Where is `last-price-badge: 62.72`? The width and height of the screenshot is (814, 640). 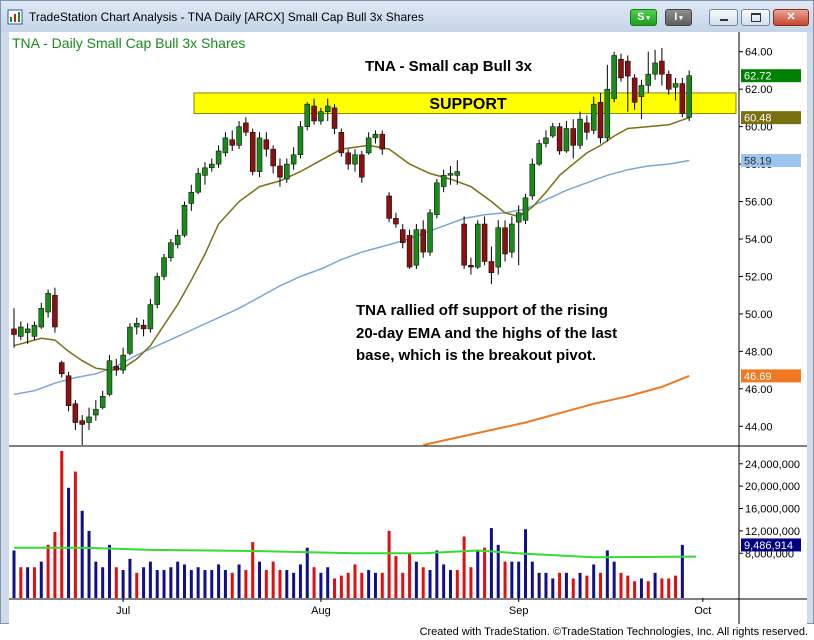 last-price-badge: 62.72 is located at coordinates (771, 76).